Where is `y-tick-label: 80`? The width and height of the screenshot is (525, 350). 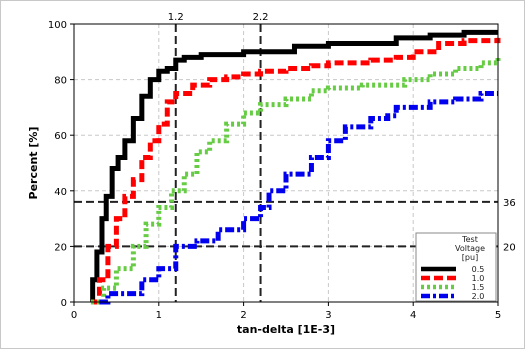 y-tick-label: 80 is located at coordinates (60, 81).